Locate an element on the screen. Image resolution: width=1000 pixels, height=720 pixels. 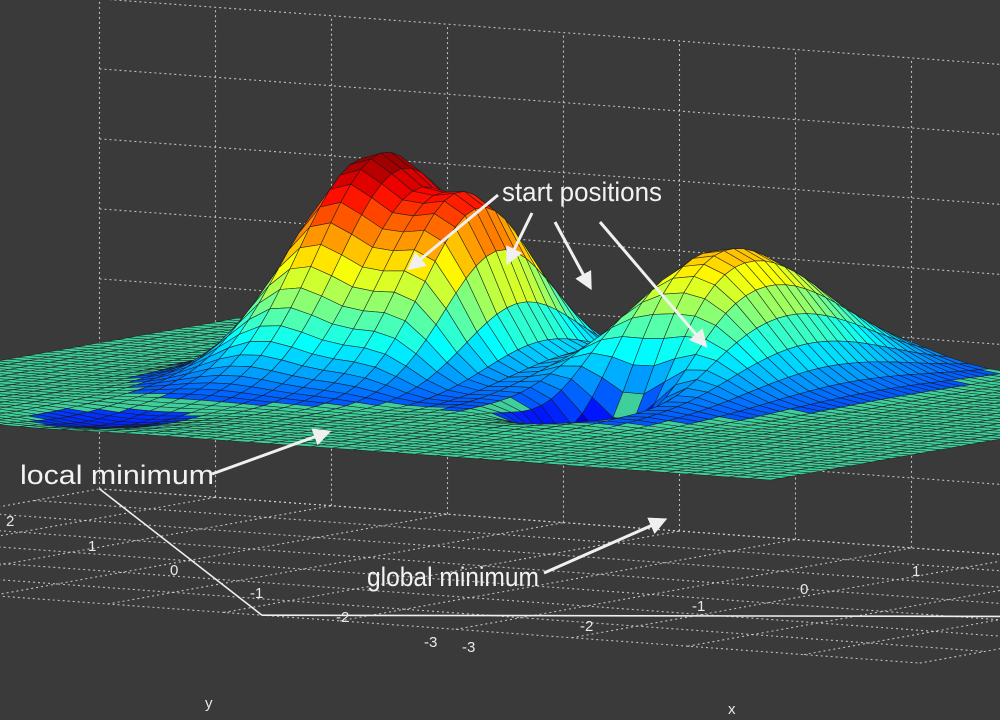
y-tick-label: 2 is located at coordinates (10, 521).